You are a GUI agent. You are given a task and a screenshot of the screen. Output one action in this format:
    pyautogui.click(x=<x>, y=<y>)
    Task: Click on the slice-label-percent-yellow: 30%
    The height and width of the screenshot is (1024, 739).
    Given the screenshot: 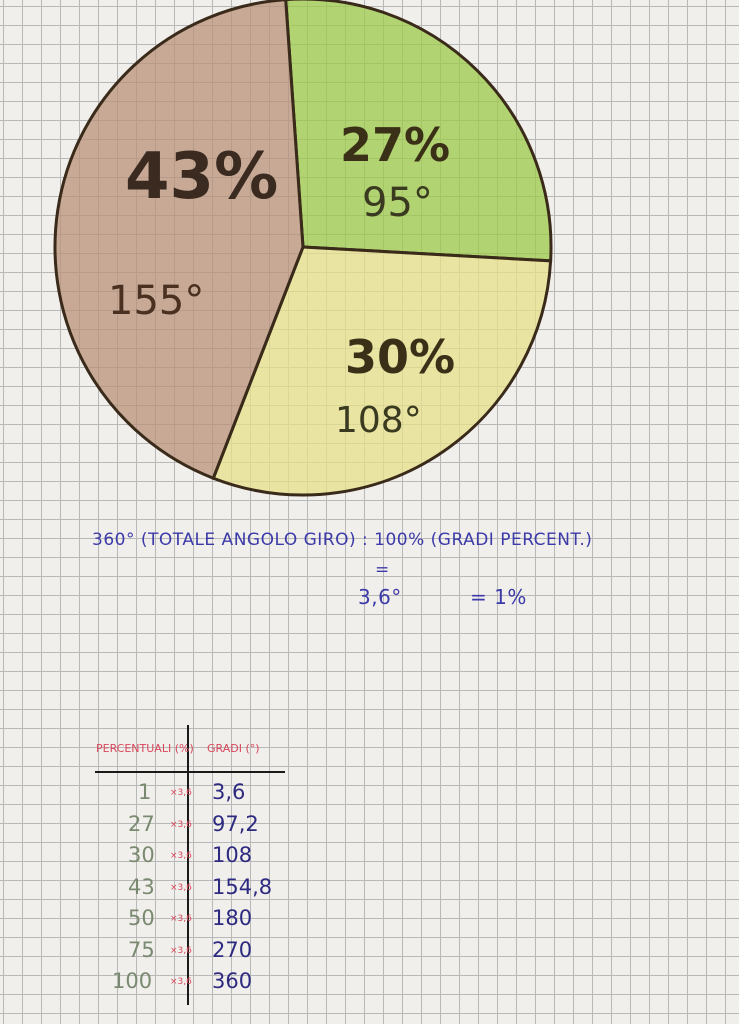 What is the action you would take?
    pyautogui.click(x=400, y=357)
    